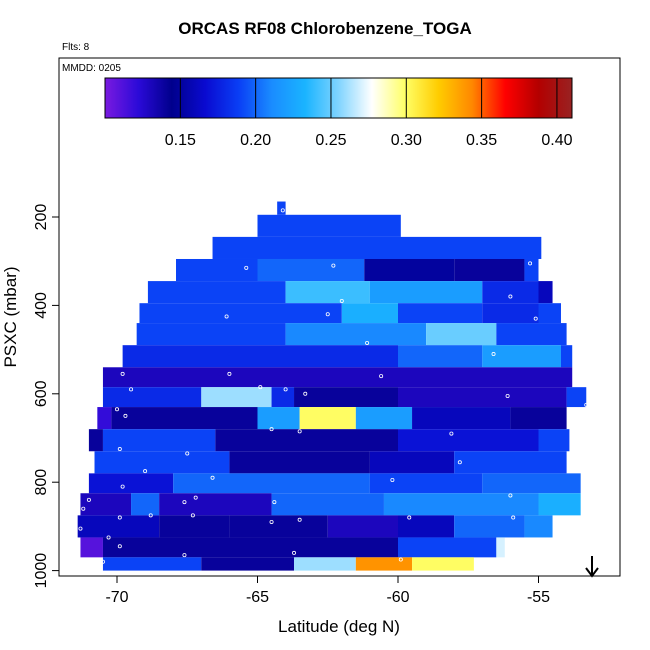  I want to click on colorbar-tick-labels: 0.15 0.20 0.25 0.30 0.35 0.40, so click(369, 140).